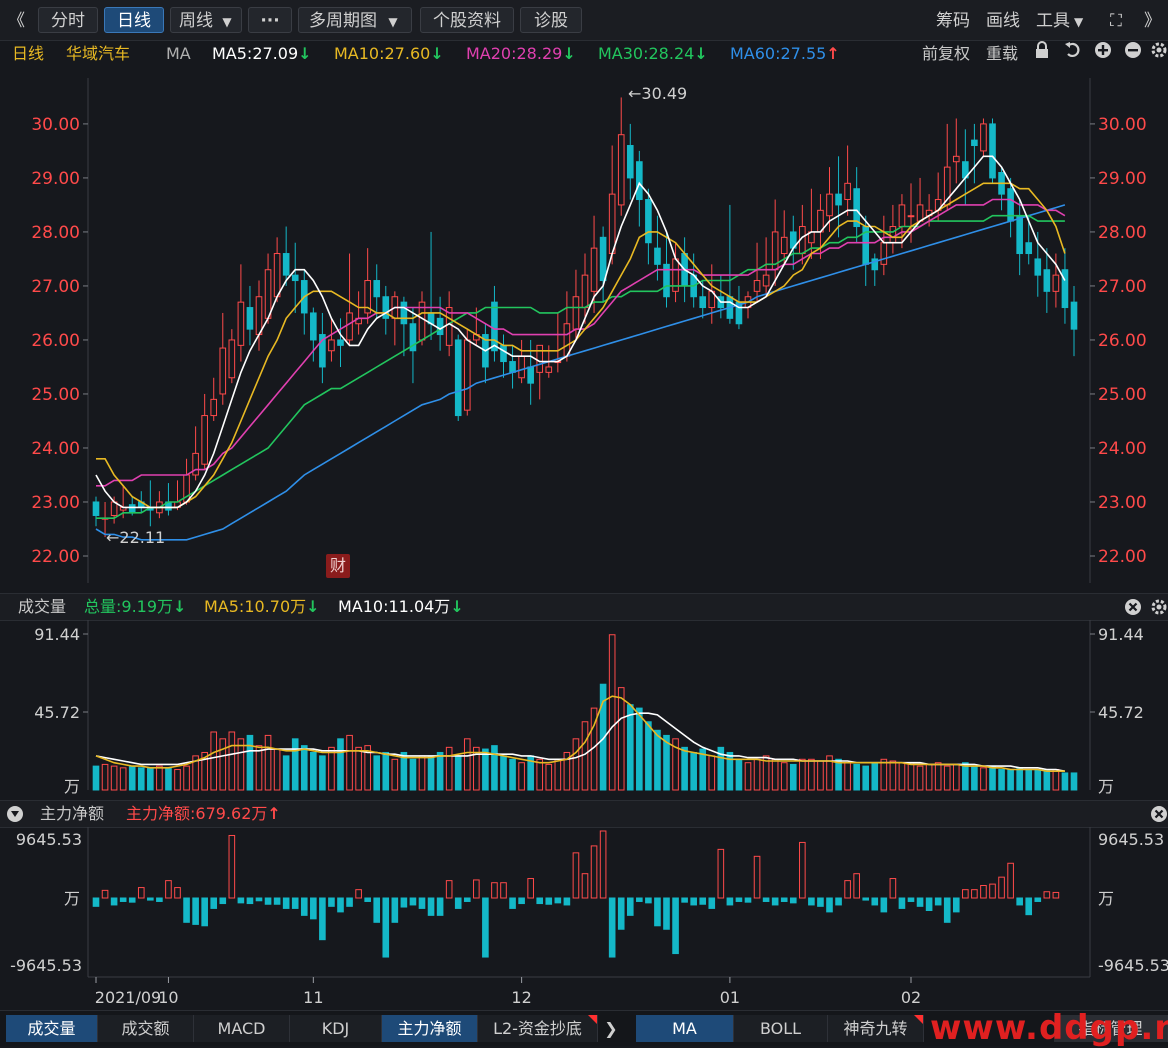  I want to click on financial-report-badge: 财, so click(338, 566).